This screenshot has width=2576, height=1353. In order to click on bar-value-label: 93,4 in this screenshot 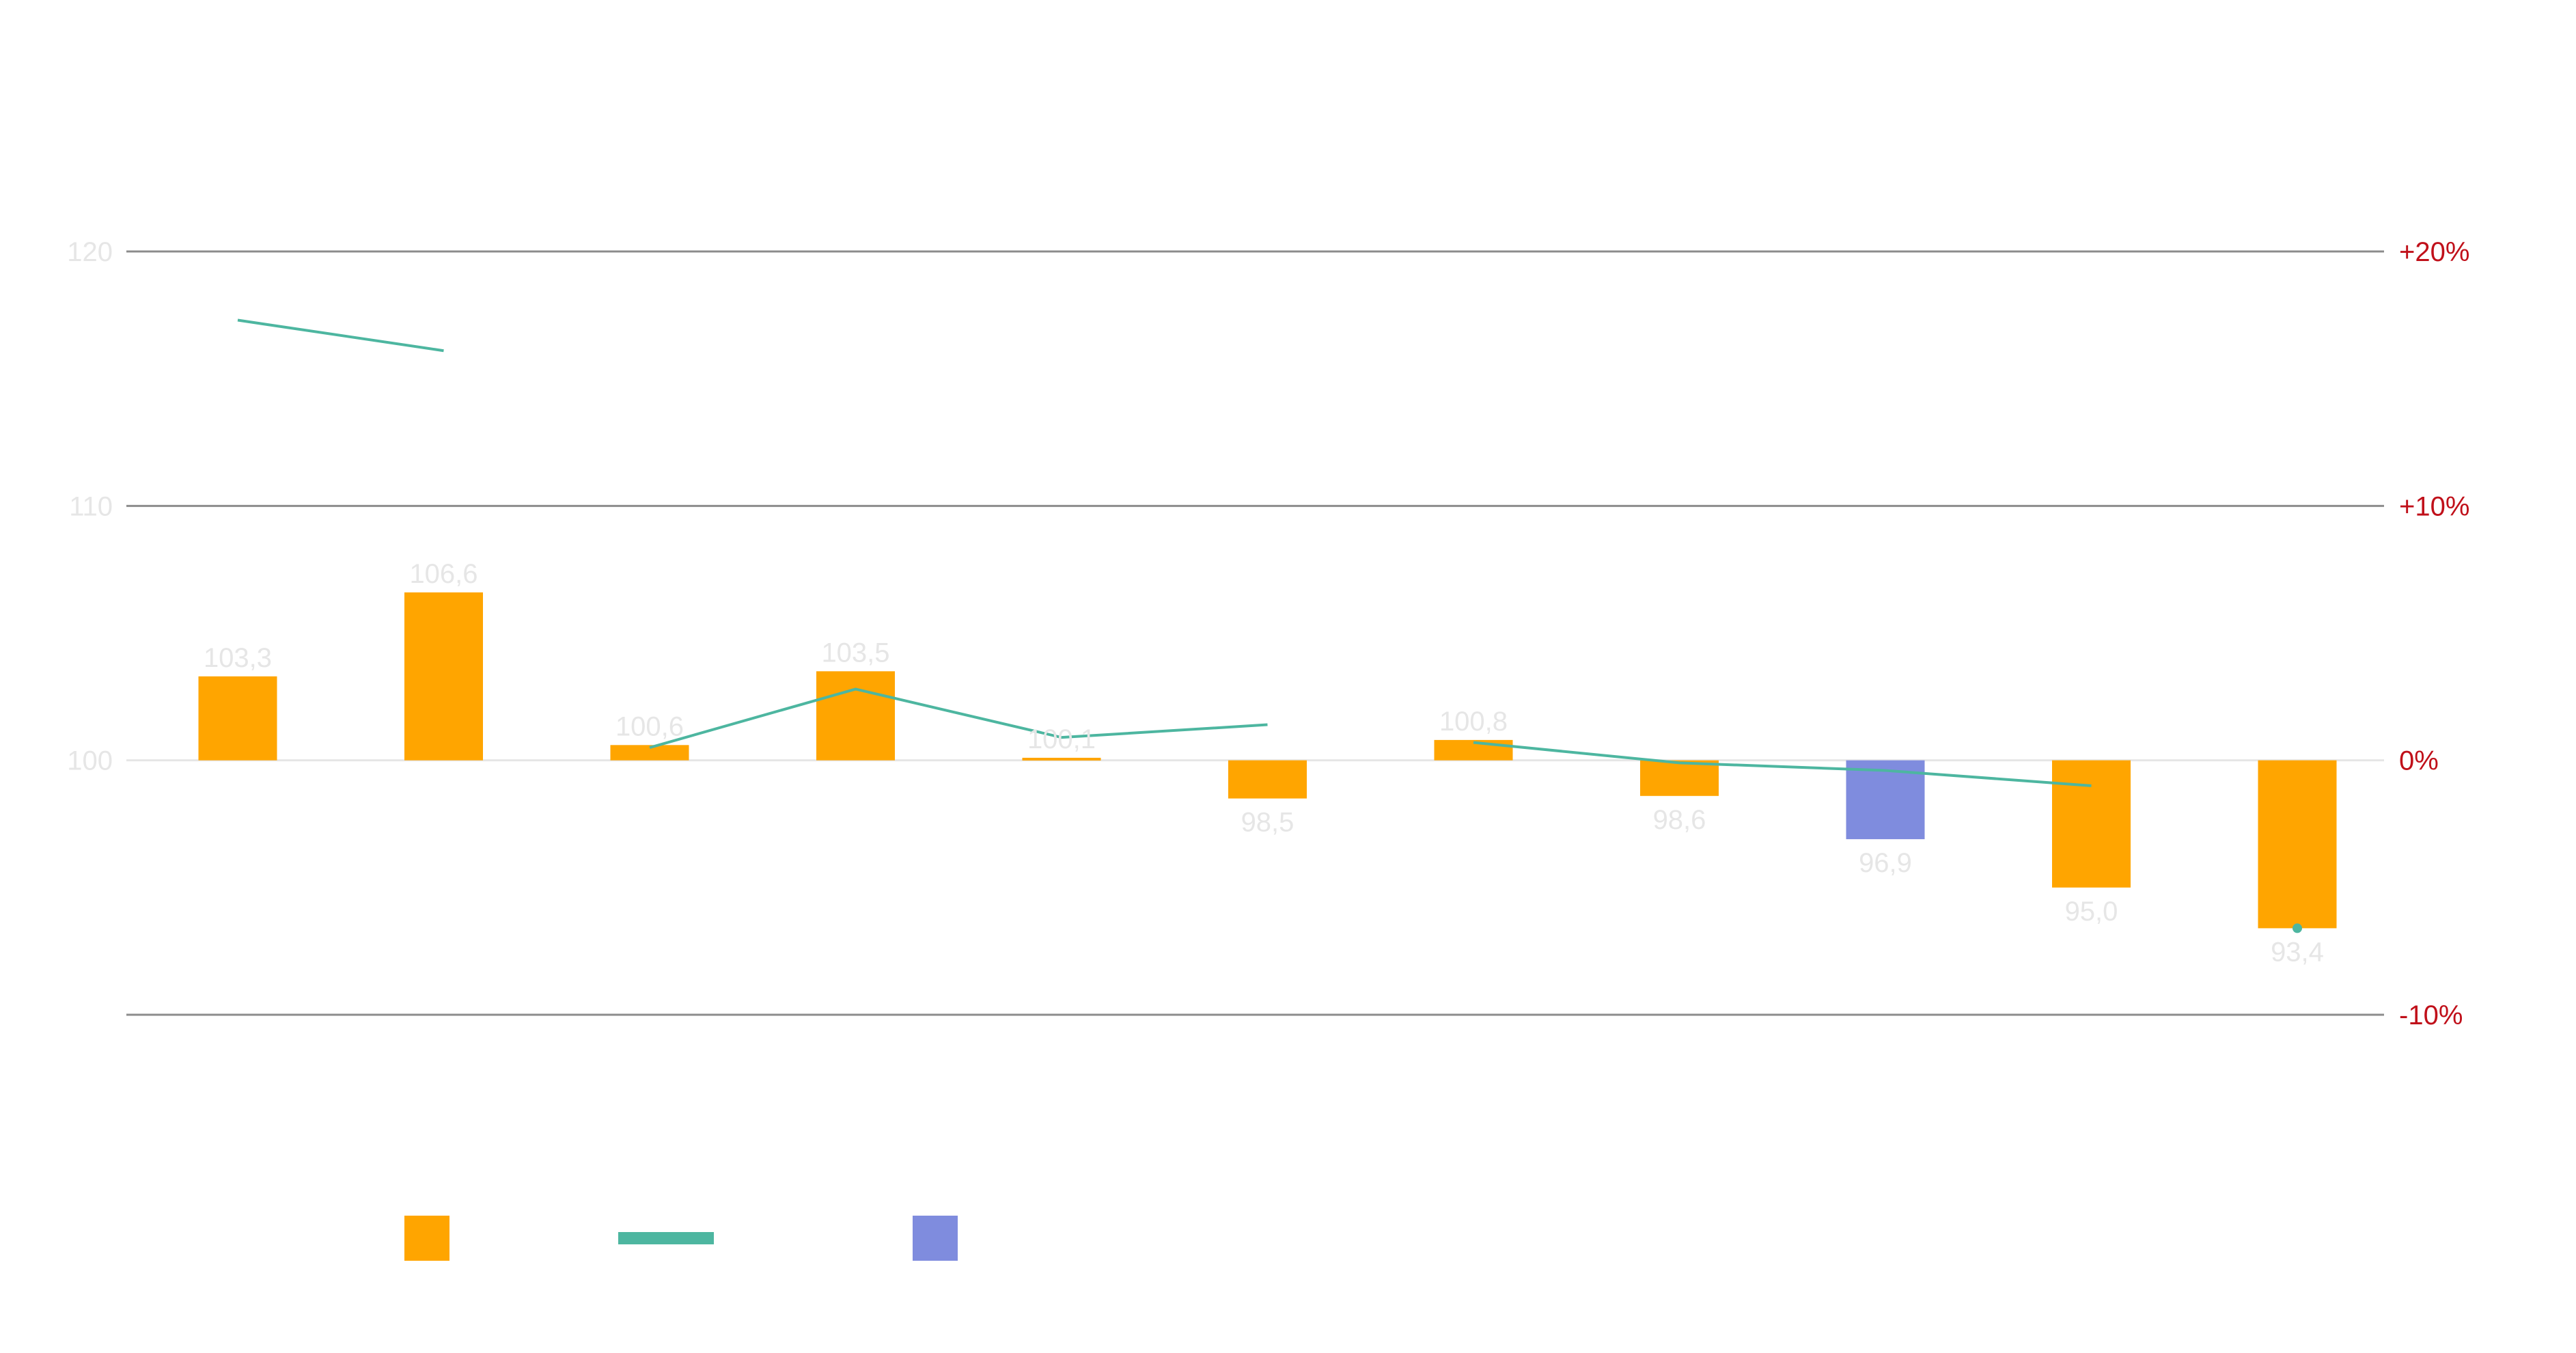, I will do `click(2297, 952)`.